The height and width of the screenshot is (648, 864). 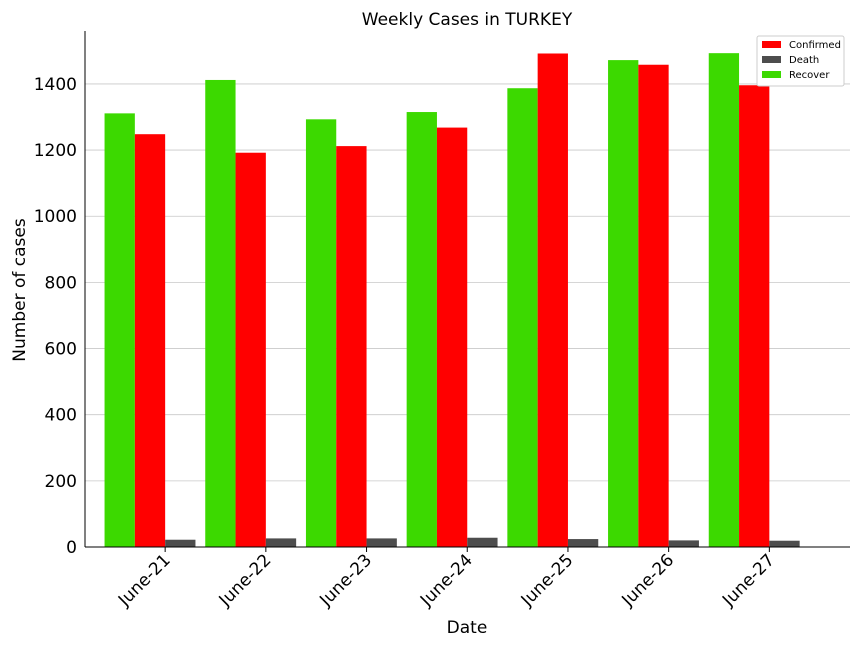 What do you see at coordinates (61, 283) in the screenshot?
I see `y-tick-label: 800` at bounding box center [61, 283].